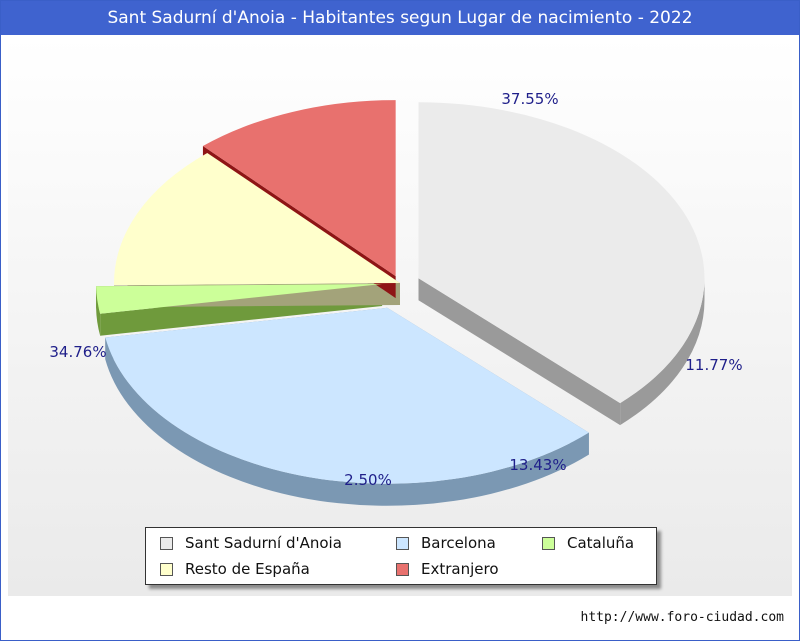  What do you see at coordinates (263, 543) in the screenshot?
I see `legend-label: Sant Sadurní d'Anoia` at bounding box center [263, 543].